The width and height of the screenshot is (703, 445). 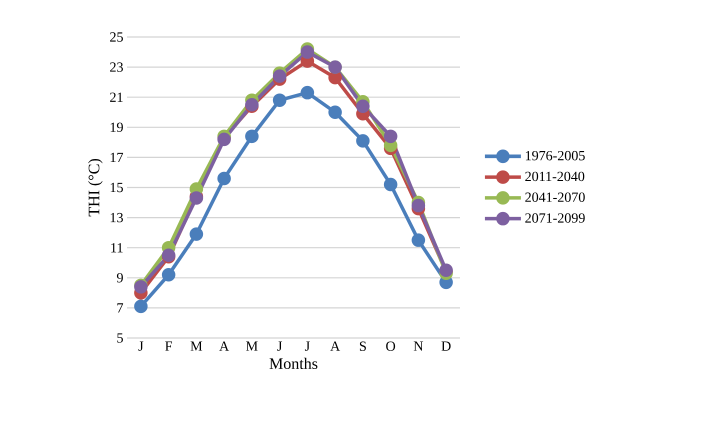 What do you see at coordinates (120, 307) in the screenshot?
I see `y-tick-label: 7` at bounding box center [120, 307].